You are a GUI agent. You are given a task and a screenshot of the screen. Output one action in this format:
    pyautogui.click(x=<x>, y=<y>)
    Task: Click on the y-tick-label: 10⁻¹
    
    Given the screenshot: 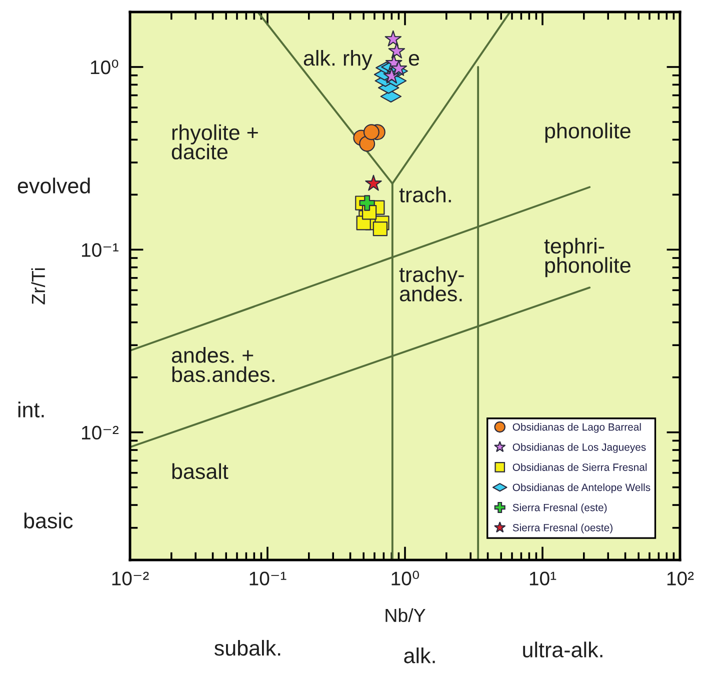 What is the action you would take?
    pyautogui.click(x=100, y=250)
    